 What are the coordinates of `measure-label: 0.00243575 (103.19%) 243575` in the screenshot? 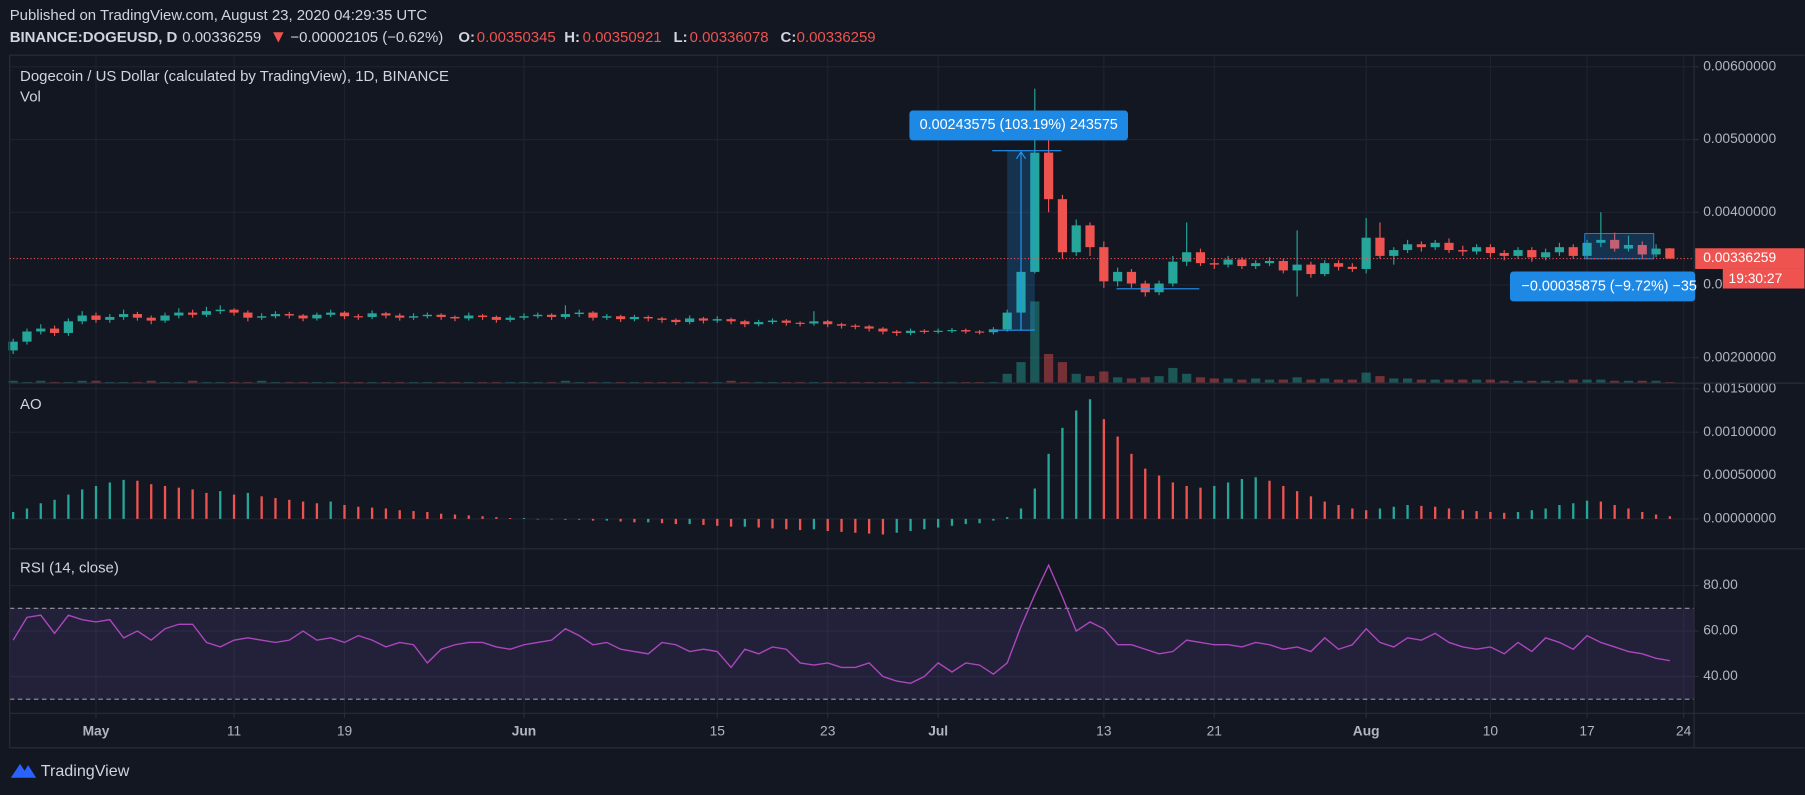 It's located at (1019, 125).